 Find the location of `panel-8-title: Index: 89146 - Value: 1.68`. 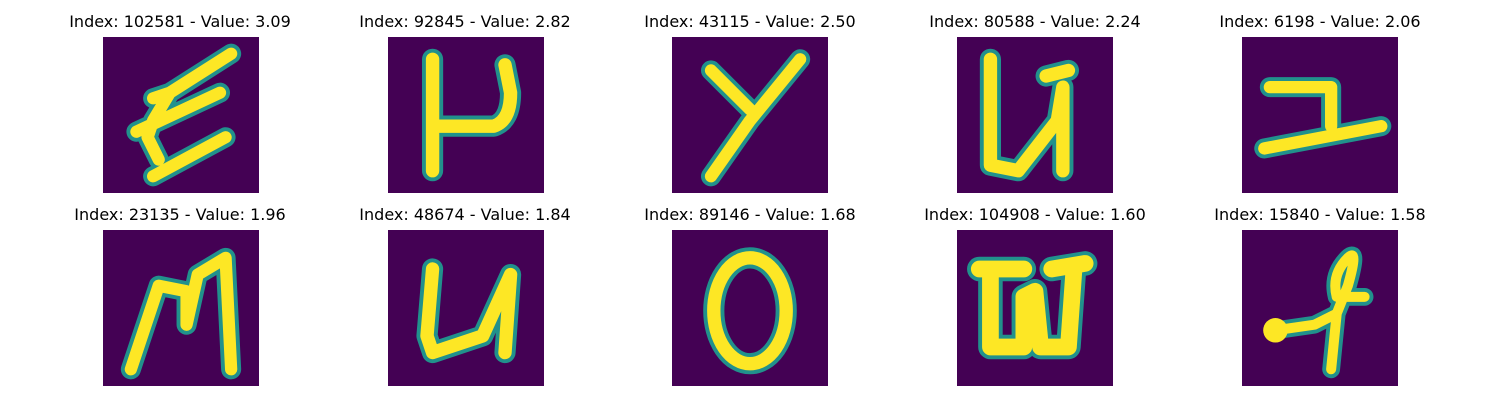

panel-8-title: Index: 89146 - Value: 1.68 is located at coordinates (750, 214).